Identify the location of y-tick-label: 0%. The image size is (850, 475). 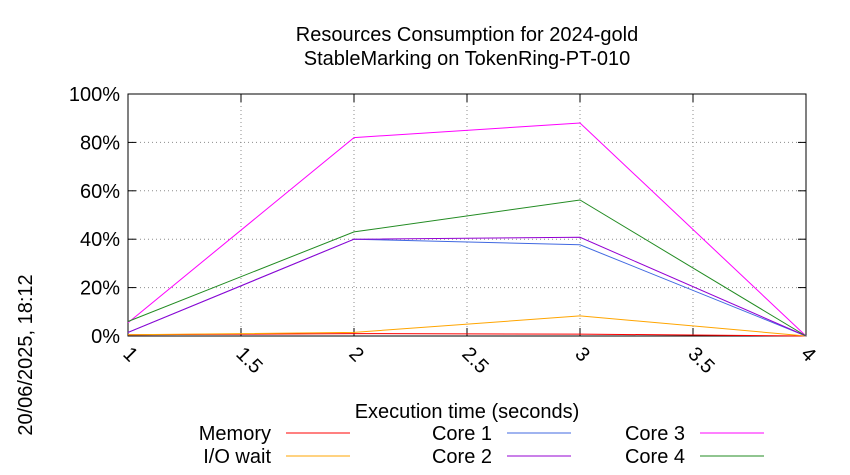
(105, 337).